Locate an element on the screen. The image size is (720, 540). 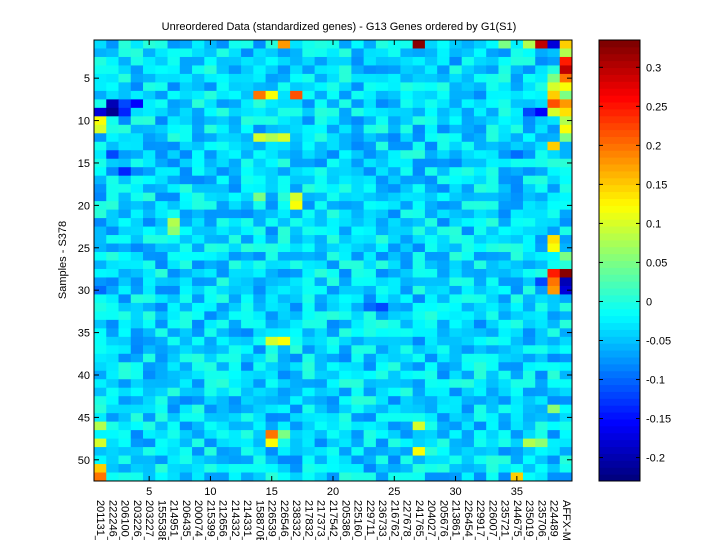
x-gene-label: 205676_ is located at coordinates (443, 520).